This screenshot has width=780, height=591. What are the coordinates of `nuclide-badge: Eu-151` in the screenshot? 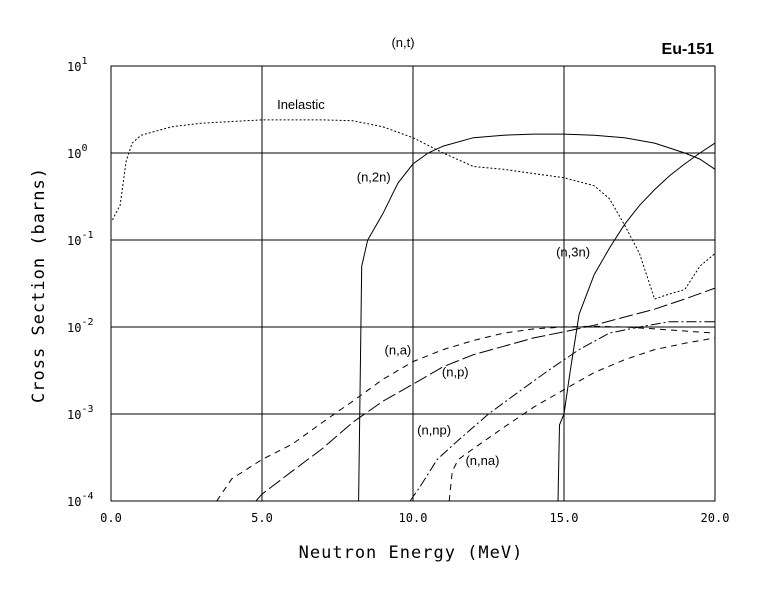 It's located at (688, 49).